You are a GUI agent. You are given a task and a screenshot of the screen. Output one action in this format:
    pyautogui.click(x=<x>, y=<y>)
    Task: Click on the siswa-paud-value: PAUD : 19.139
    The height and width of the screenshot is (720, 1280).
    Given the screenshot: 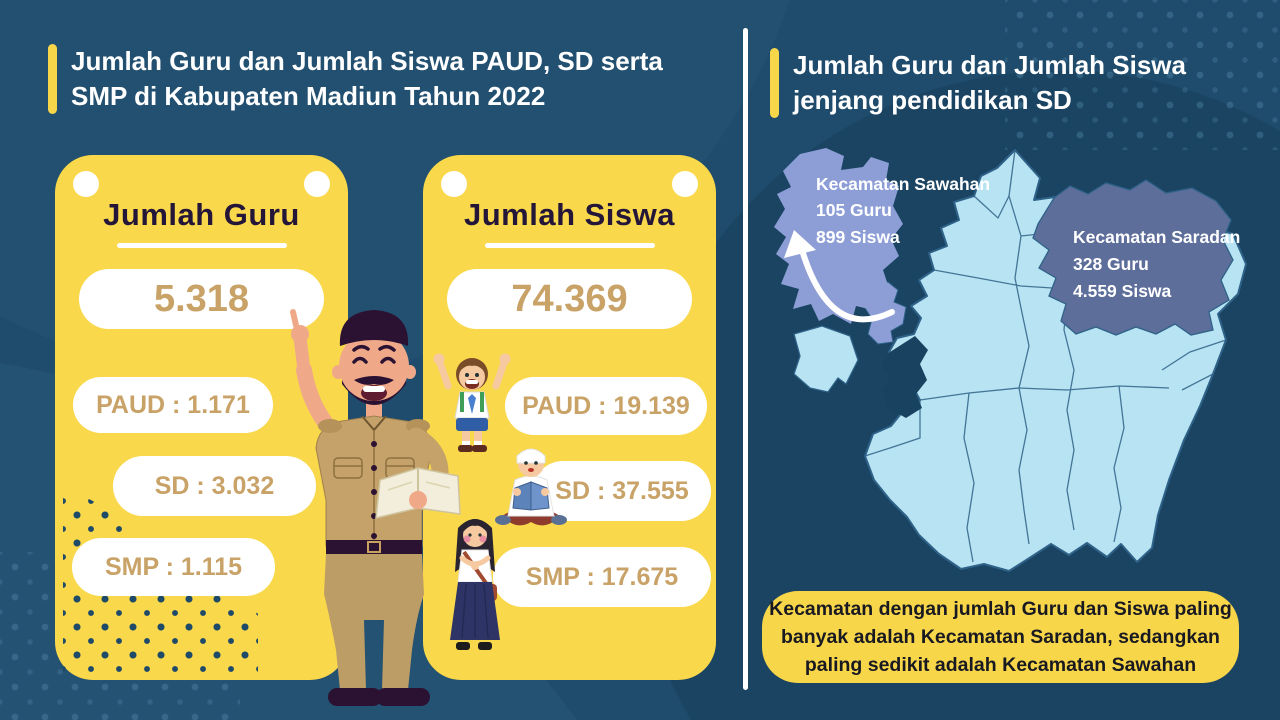 What is the action you would take?
    pyautogui.click(x=606, y=406)
    